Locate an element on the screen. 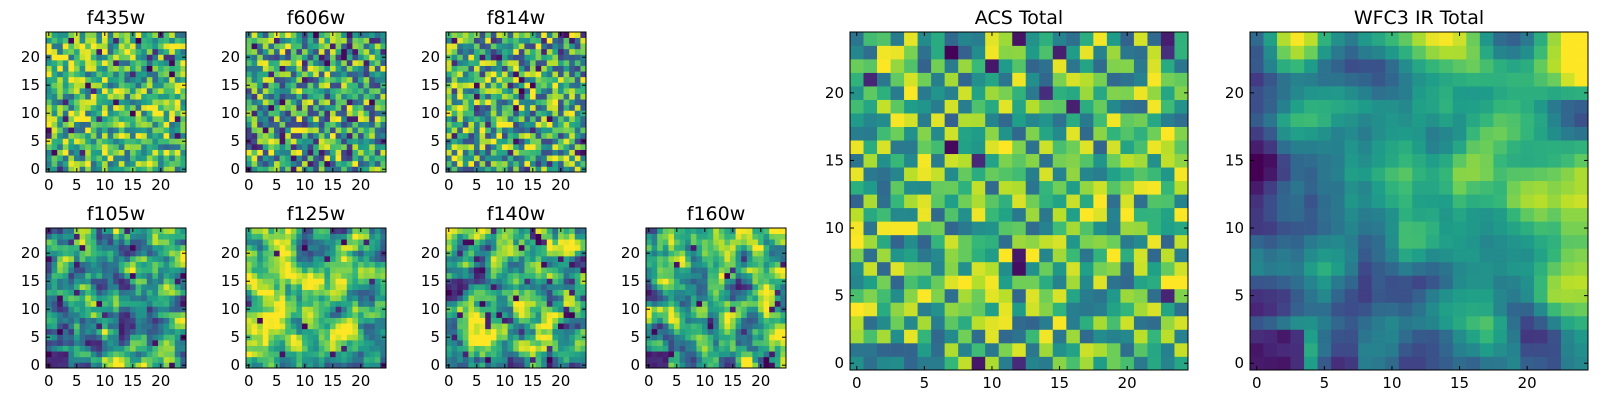 The width and height of the screenshot is (1600, 400). y-tick-label: 10 is located at coordinates (430, 113).